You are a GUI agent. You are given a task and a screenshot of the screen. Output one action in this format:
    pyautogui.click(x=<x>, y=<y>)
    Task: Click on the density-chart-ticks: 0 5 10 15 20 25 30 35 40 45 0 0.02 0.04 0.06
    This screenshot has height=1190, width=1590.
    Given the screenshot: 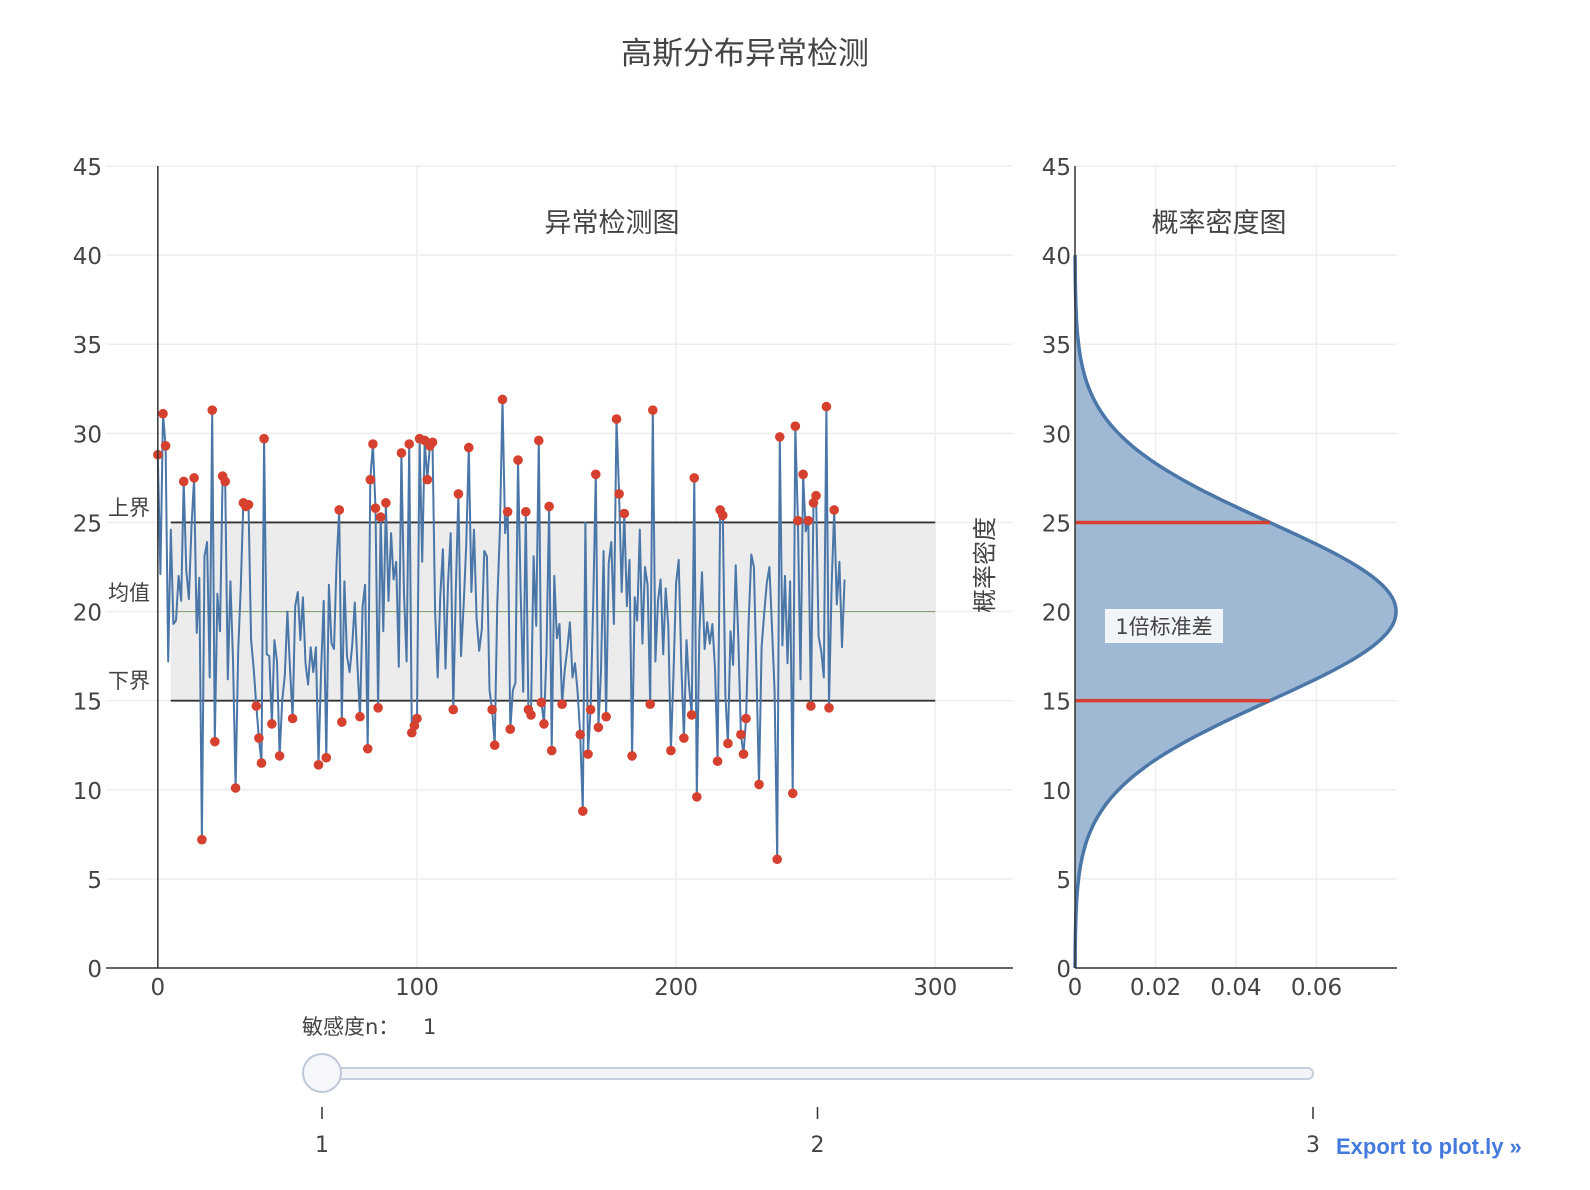 What is the action you would take?
    pyautogui.click(x=1192, y=578)
    